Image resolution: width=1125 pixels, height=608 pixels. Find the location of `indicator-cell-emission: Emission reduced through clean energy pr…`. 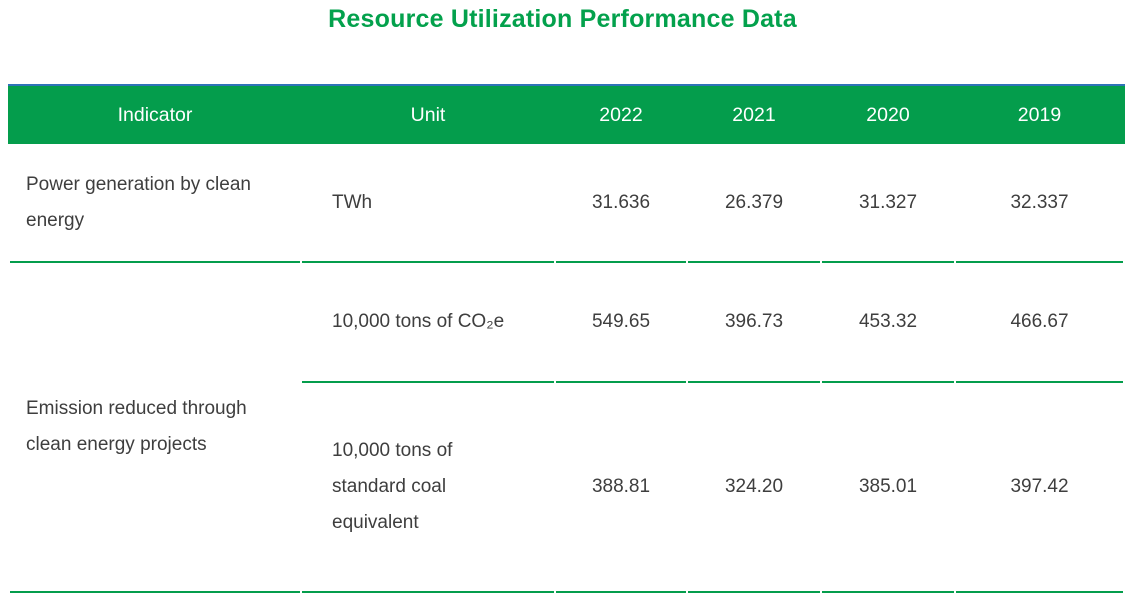

indicator-cell-emission: Emission reduced through clean energy pr… is located at coordinates (155, 428).